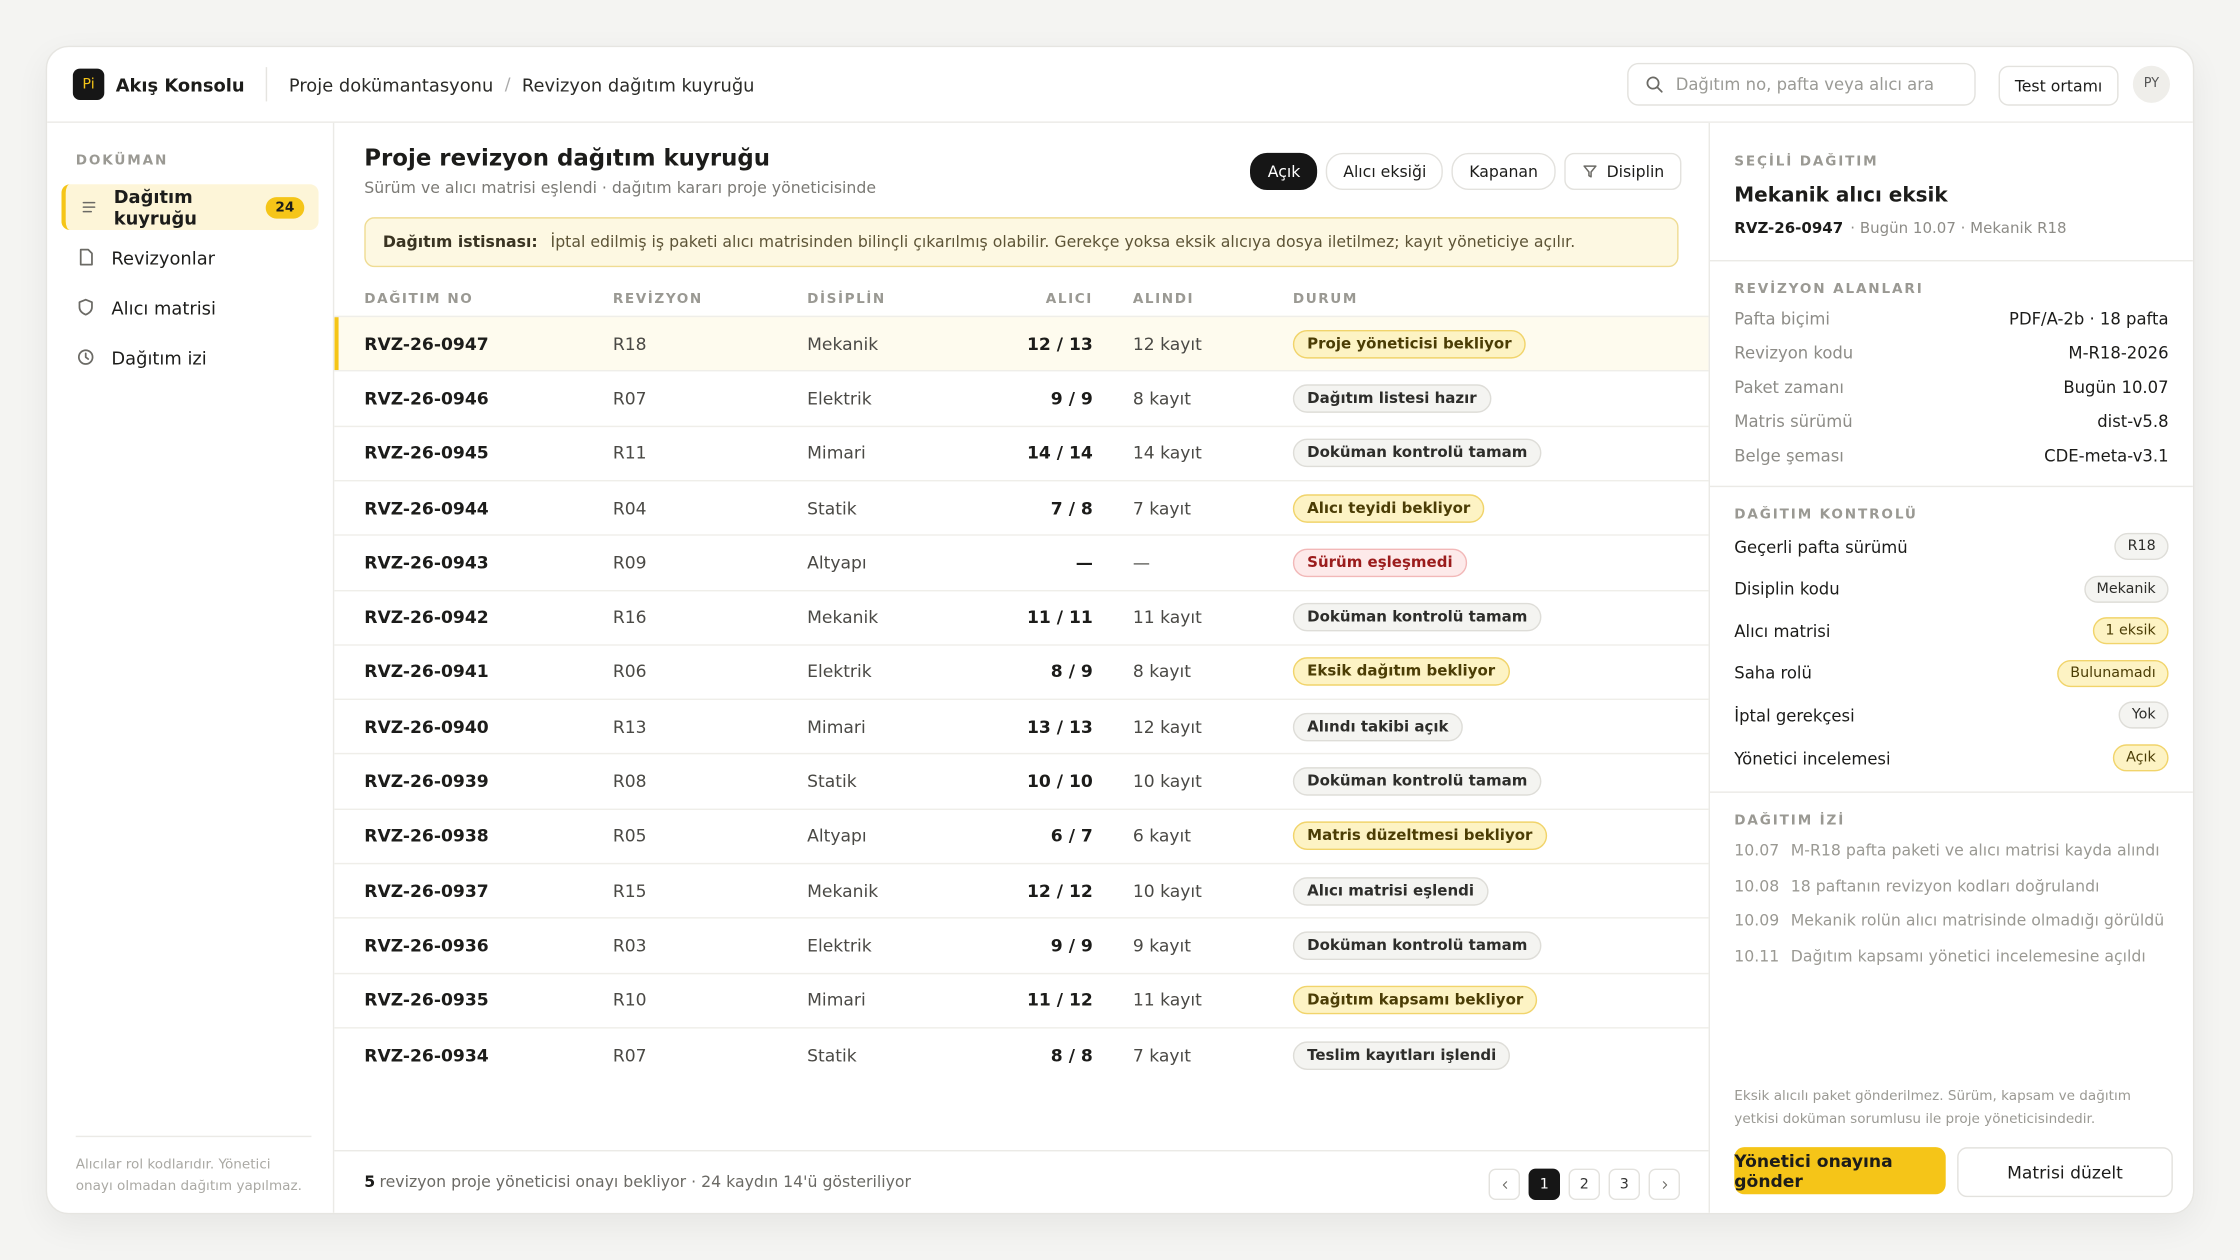 The image size is (2240, 1260). Describe the element at coordinates (1161, 836) in the screenshot. I see `received: 6 kayıt` at that location.